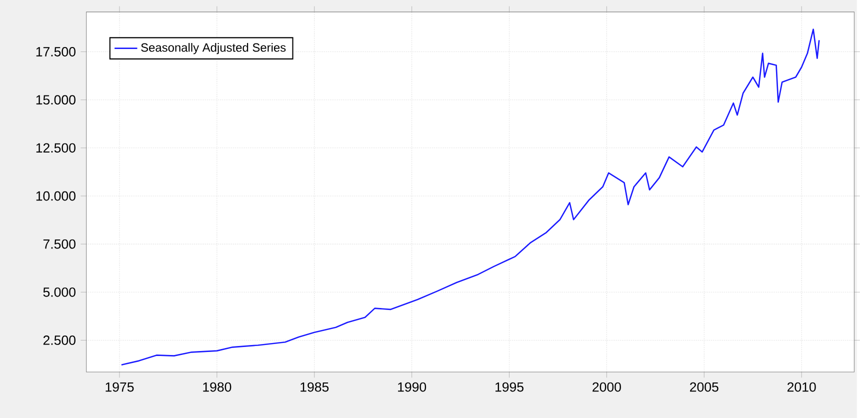 The image size is (860, 418). Describe the element at coordinates (59, 340) in the screenshot. I see `y-tick-label: 2.500` at that location.